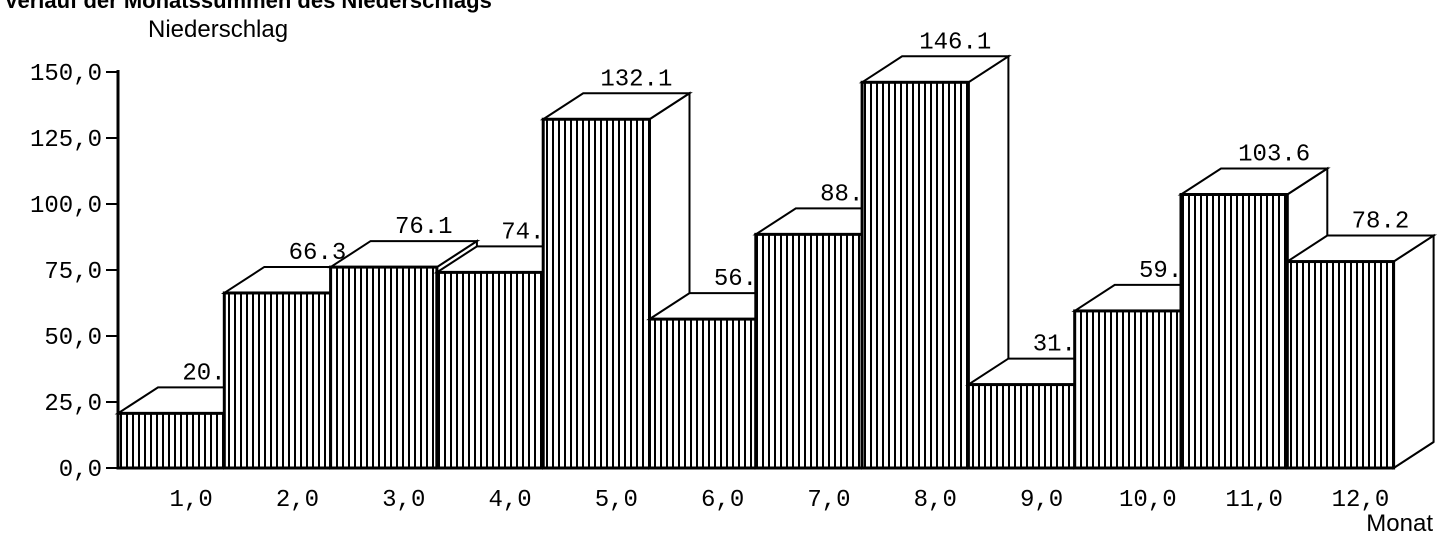  I want to click on y-axis-title: Niederschlag, so click(218, 29).